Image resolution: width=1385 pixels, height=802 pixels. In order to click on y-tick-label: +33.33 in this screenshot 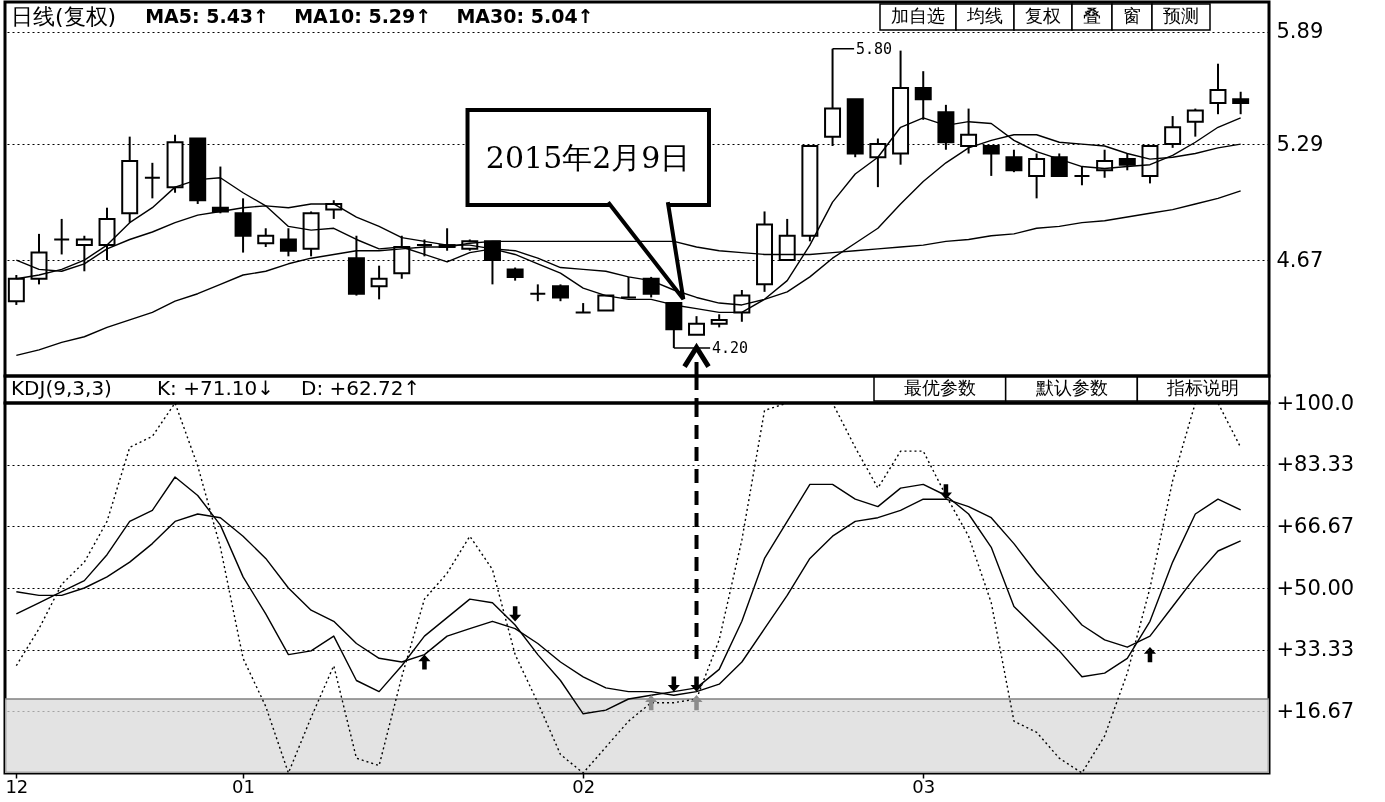, I will do `click(1315, 649)`.